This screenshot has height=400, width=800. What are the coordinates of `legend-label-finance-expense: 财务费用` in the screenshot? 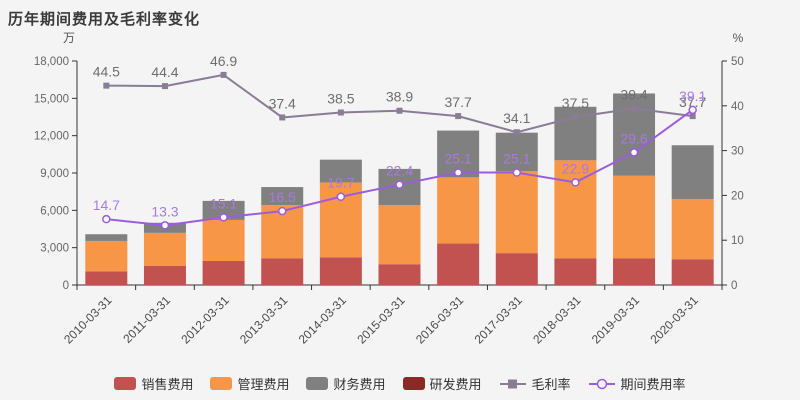 It's located at (359, 384).